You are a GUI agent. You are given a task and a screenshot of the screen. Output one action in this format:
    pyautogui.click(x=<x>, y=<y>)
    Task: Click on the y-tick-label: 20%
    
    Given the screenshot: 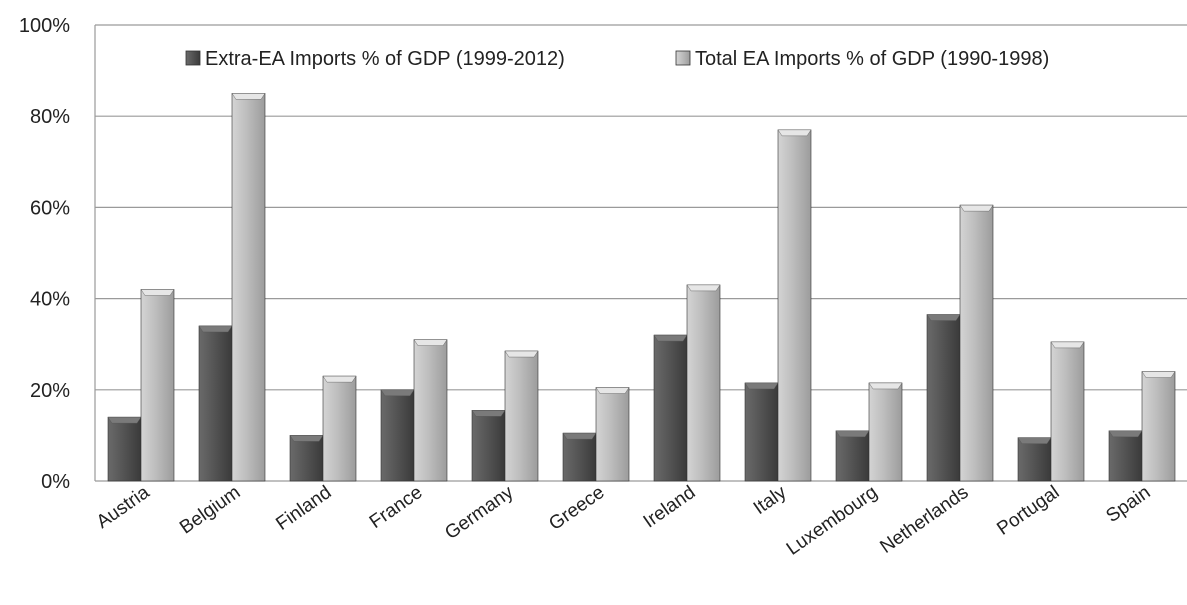 What is the action you would take?
    pyautogui.click(x=50, y=391)
    